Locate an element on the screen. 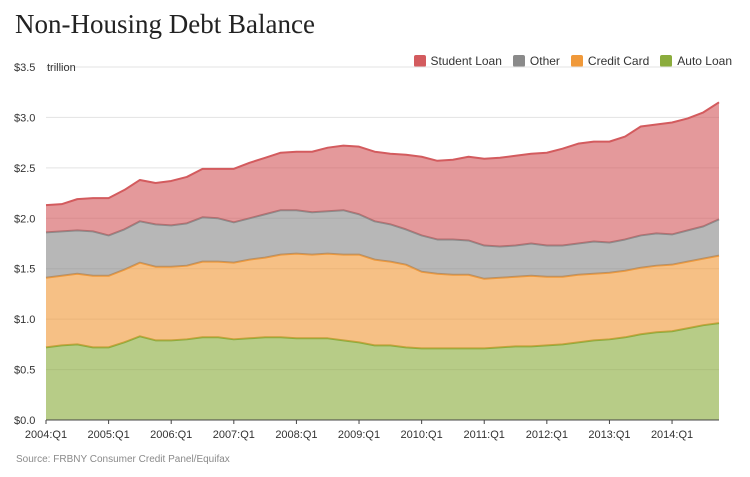 This screenshot has height=477, width=750. legend-item-auto-loan: Auto Loan is located at coordinates (696, 61).